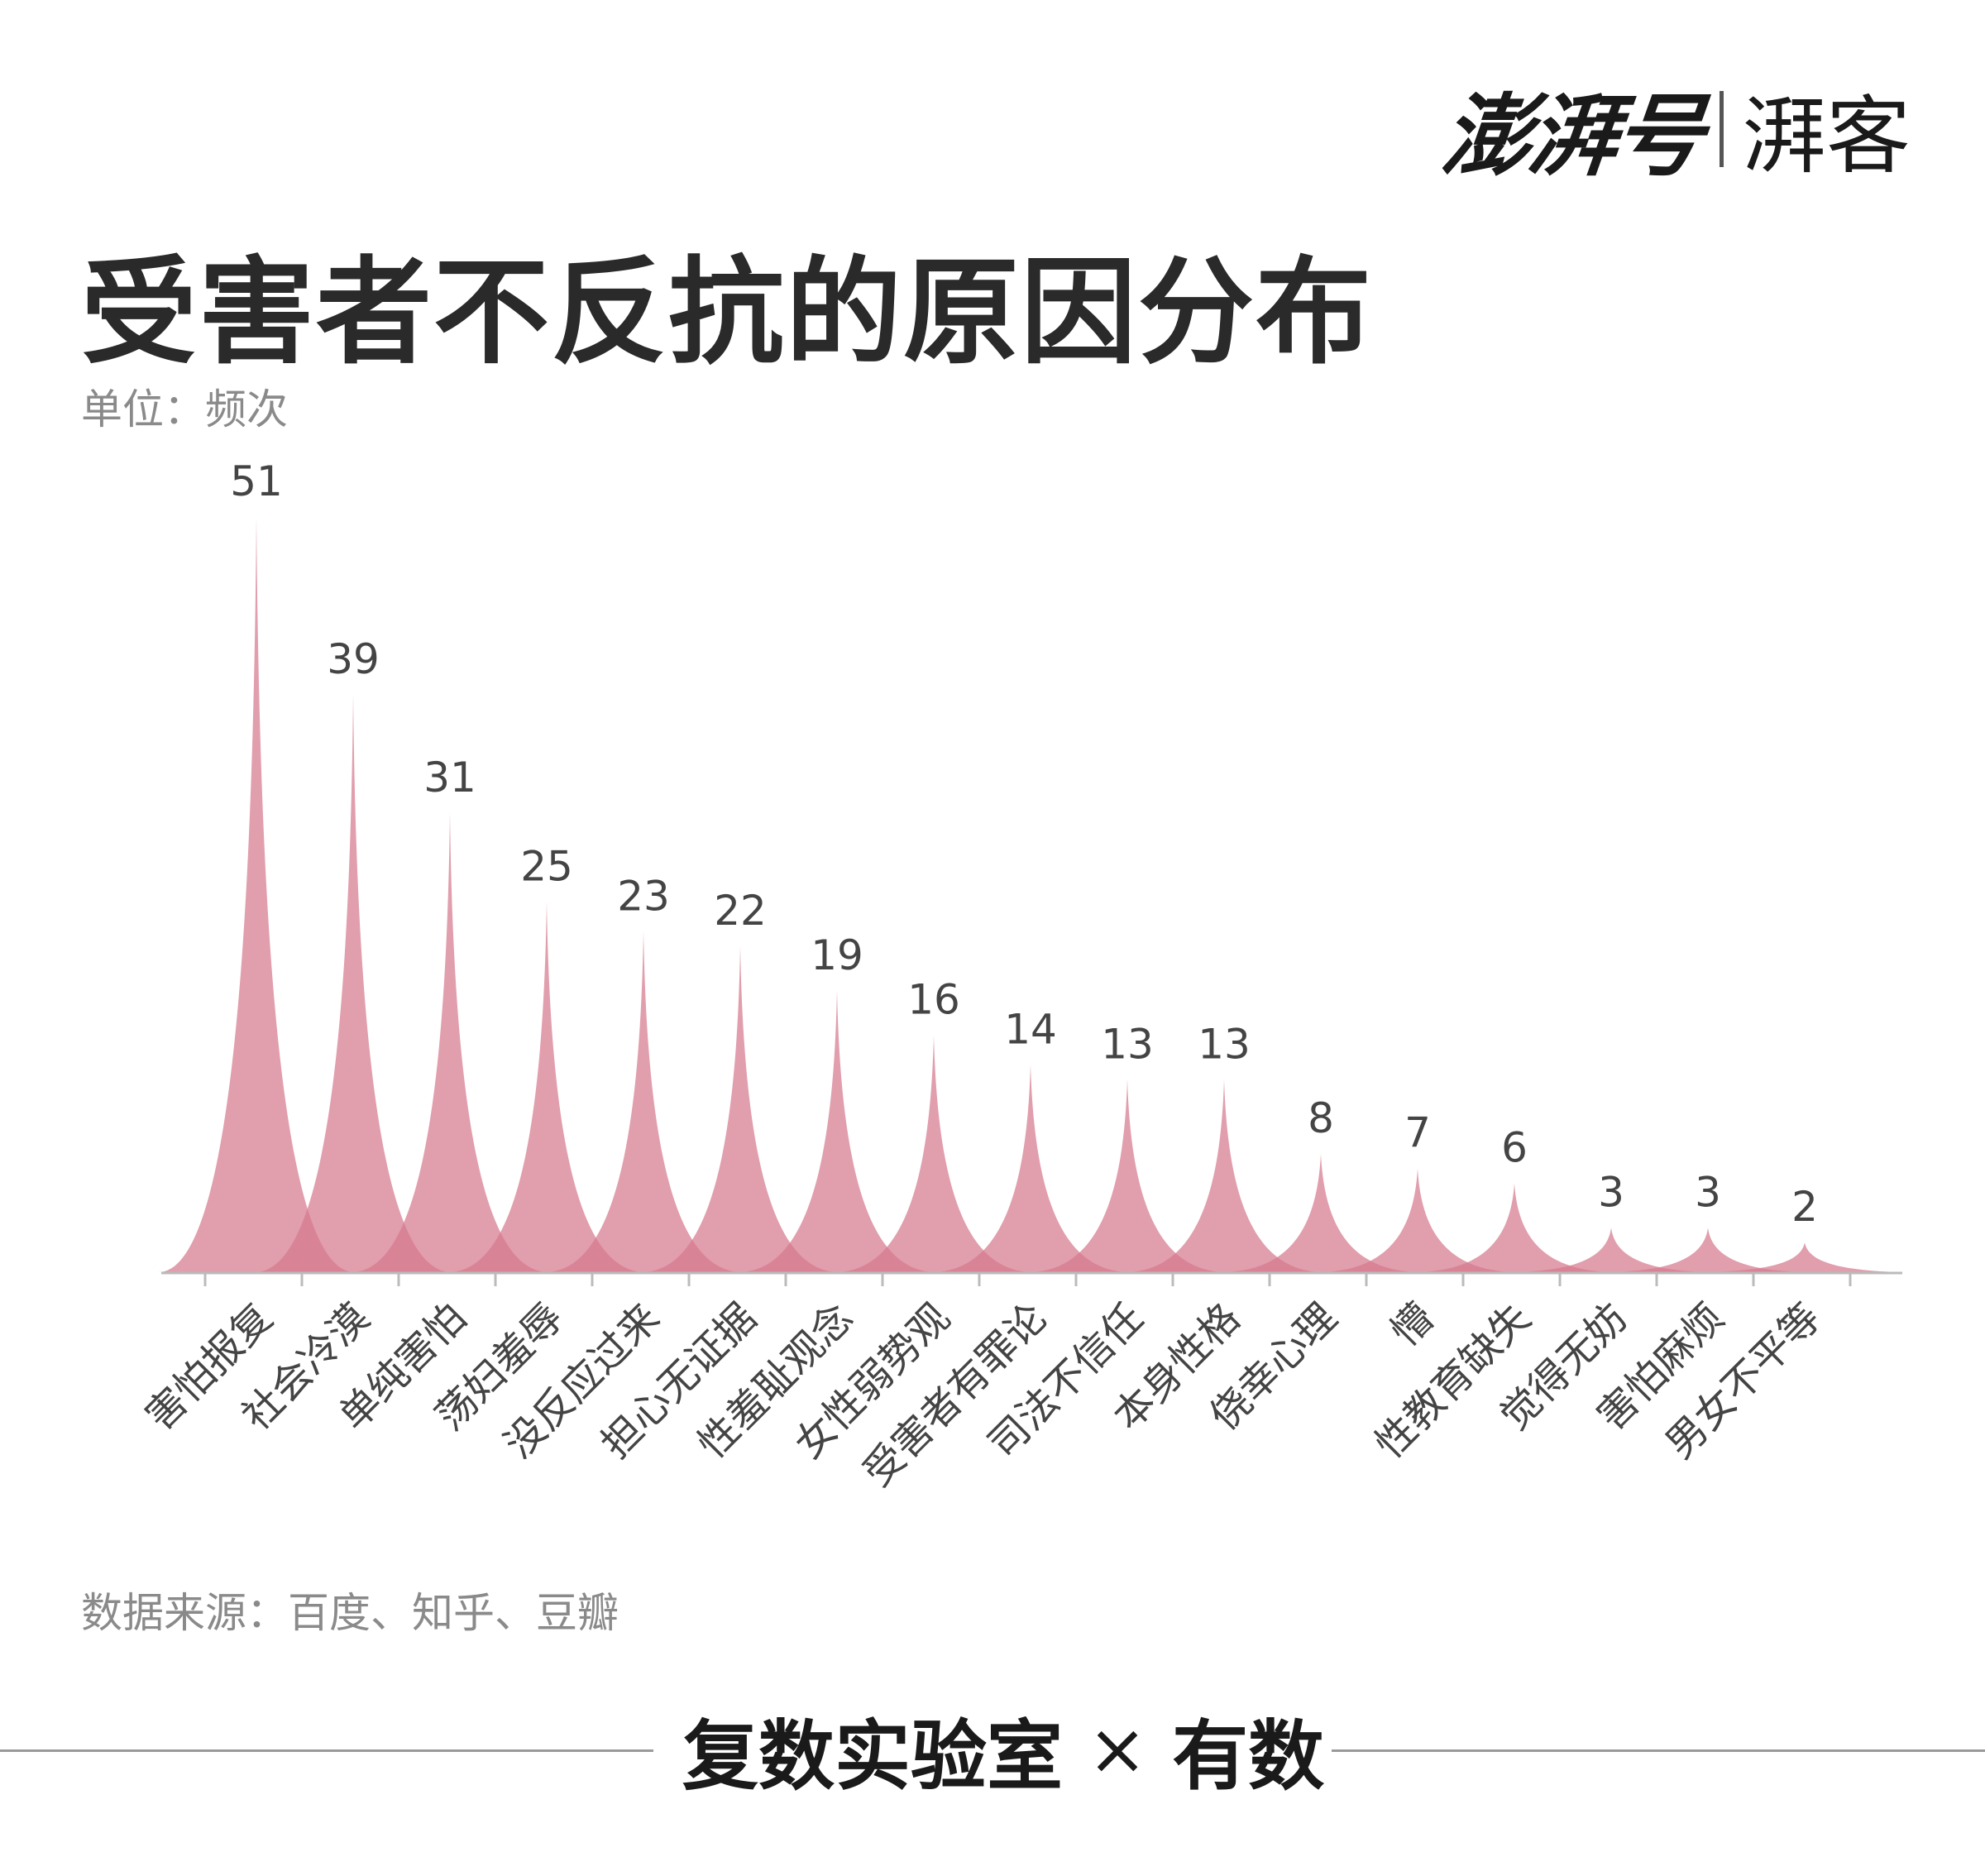  I want to click on footer-credits: 复数实验室 × 有数, so click(1003, 1752).